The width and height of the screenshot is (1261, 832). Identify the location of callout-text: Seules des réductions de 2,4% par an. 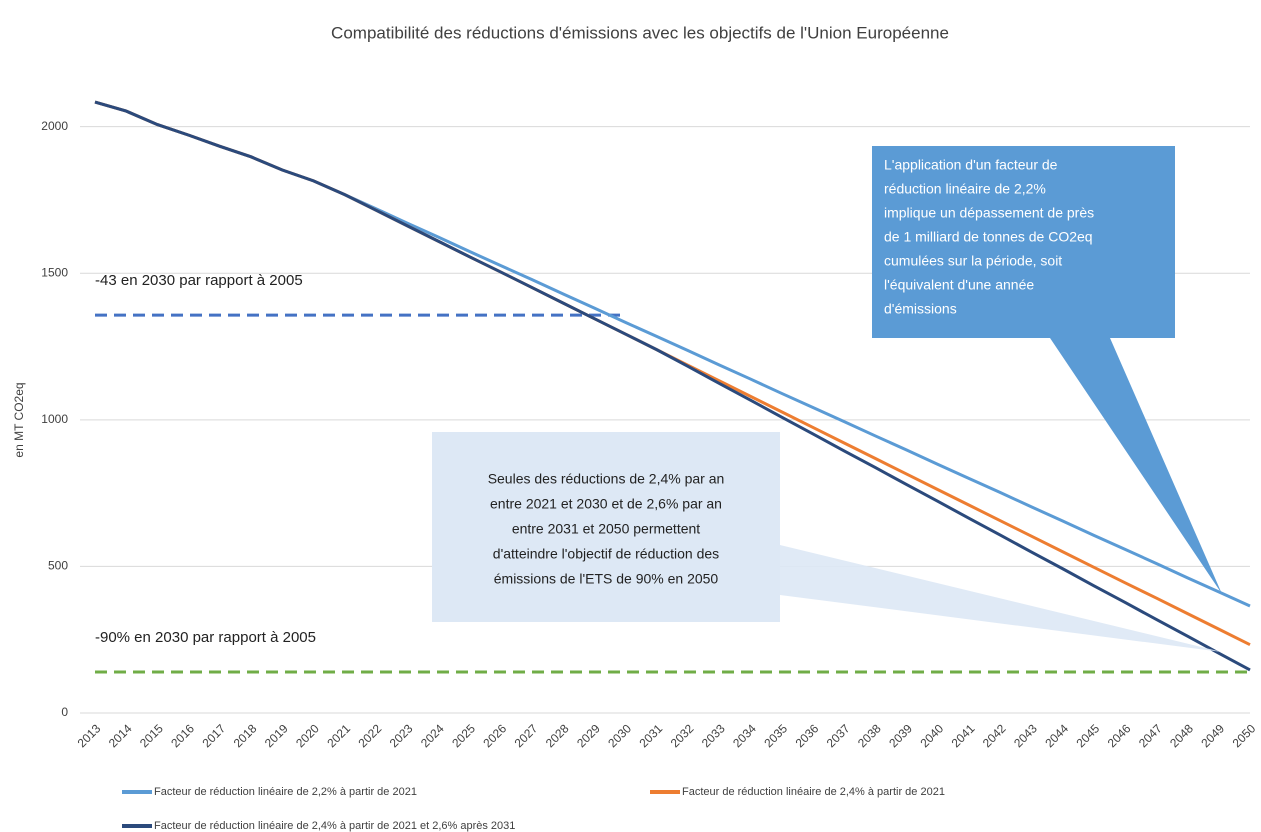
(606, 479).